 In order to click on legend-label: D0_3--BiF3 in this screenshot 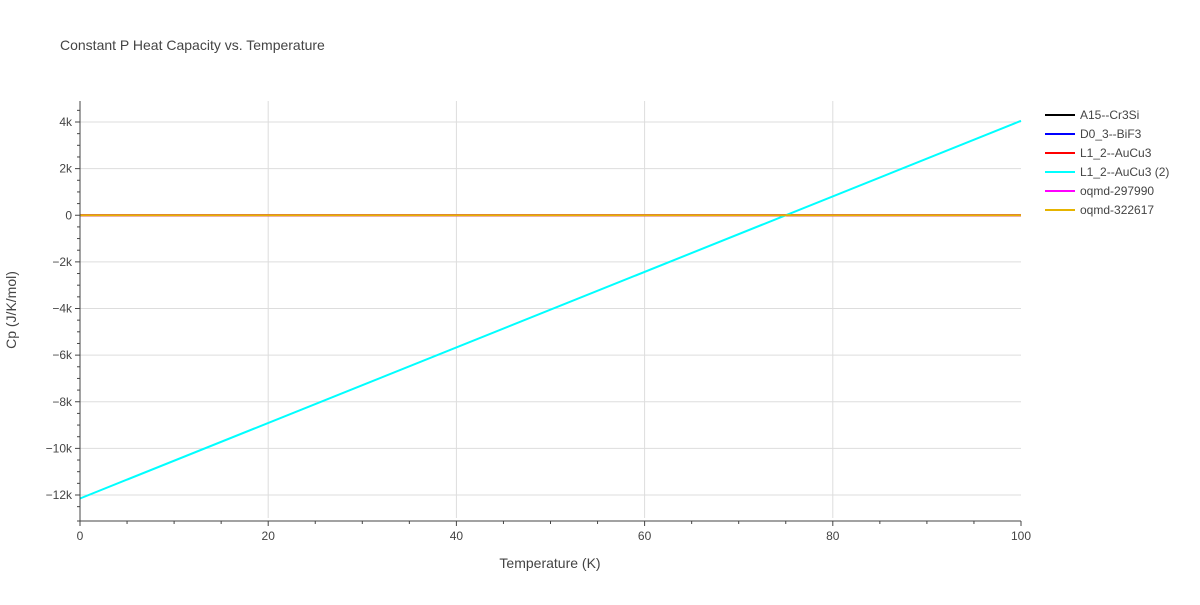, I will do `click(1111, 134)`.